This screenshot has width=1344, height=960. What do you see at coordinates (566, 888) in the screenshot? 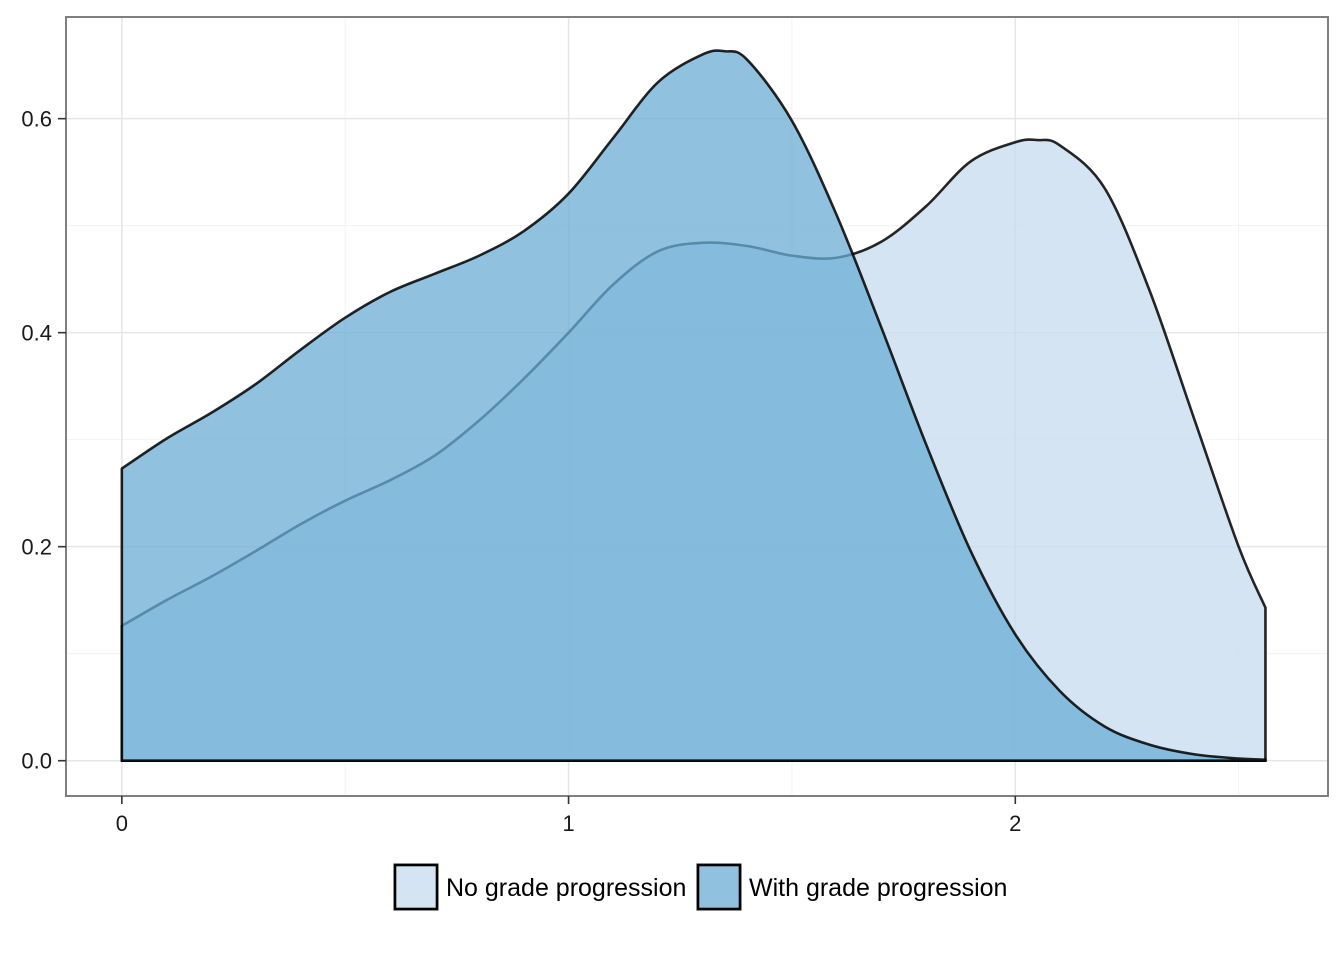
I see `legend-label: No grade progression` at bounding box center [566, 888].